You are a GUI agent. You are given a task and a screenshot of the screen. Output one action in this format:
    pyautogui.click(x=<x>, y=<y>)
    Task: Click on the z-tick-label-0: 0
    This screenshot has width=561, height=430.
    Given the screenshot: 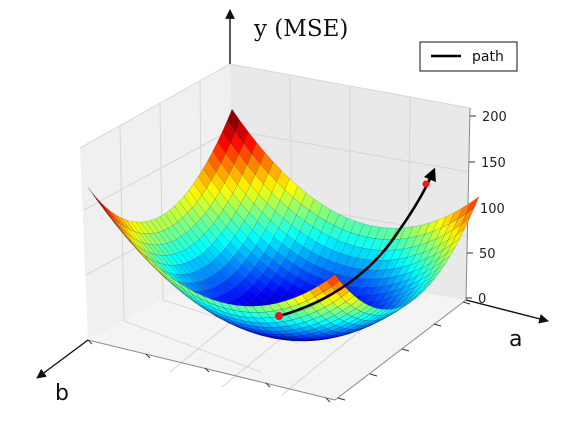 What is the action you would take?
    pyautogui.click(x=482, y=299)
    